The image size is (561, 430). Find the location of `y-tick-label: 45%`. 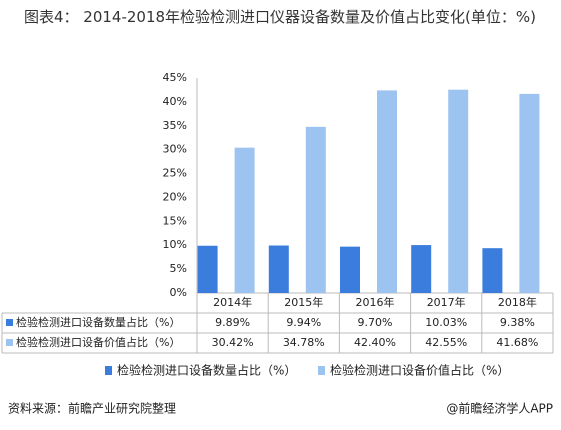

y-tick-label: 45% is located at coordinates (175, 77).